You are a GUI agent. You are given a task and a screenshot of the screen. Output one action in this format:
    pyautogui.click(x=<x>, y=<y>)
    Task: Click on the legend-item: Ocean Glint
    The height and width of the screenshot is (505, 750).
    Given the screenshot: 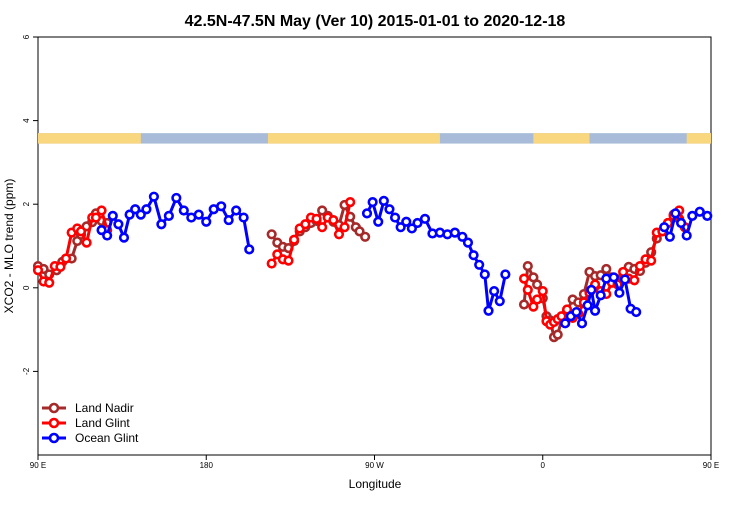 What is the action you would take?
    pyautogui.click(x=90, y=438)
    